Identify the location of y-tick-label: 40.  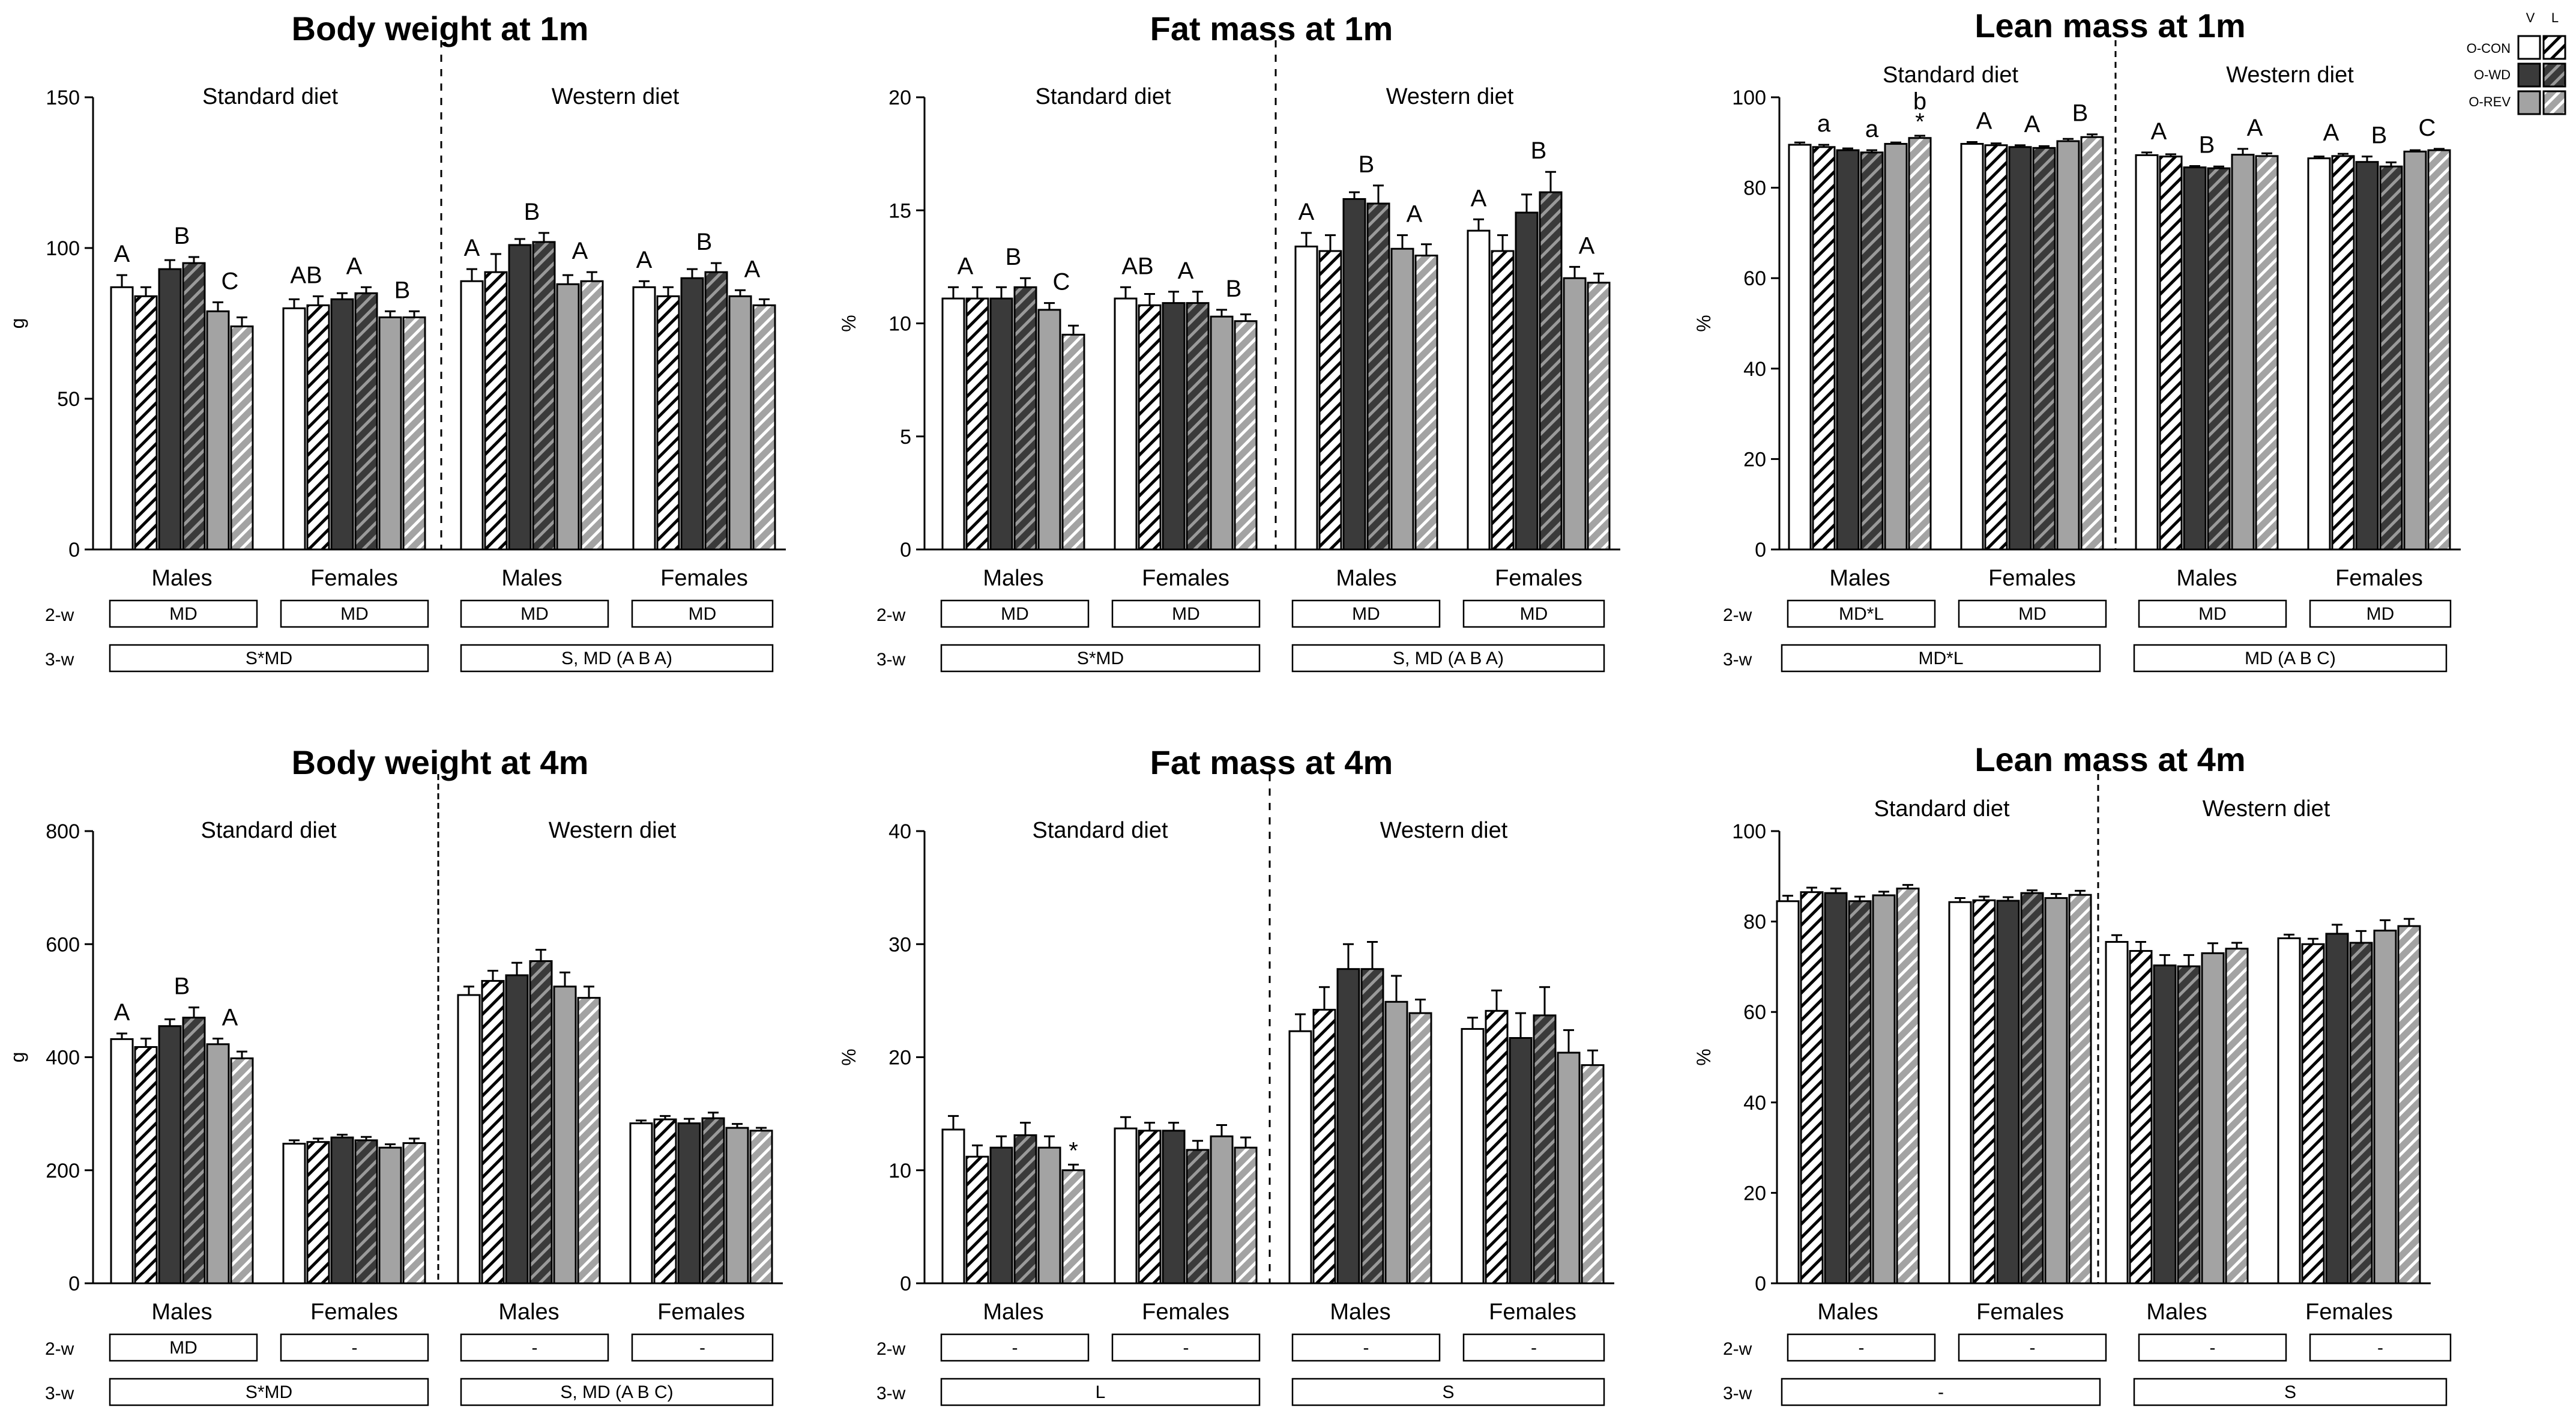
(1754, 1103).